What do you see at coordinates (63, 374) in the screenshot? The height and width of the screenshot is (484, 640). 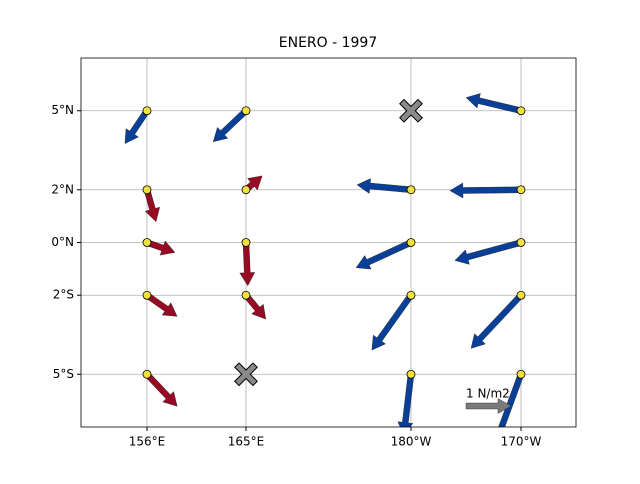 I see `y-tick-label: 5°S` at bounding box center [63, 374].